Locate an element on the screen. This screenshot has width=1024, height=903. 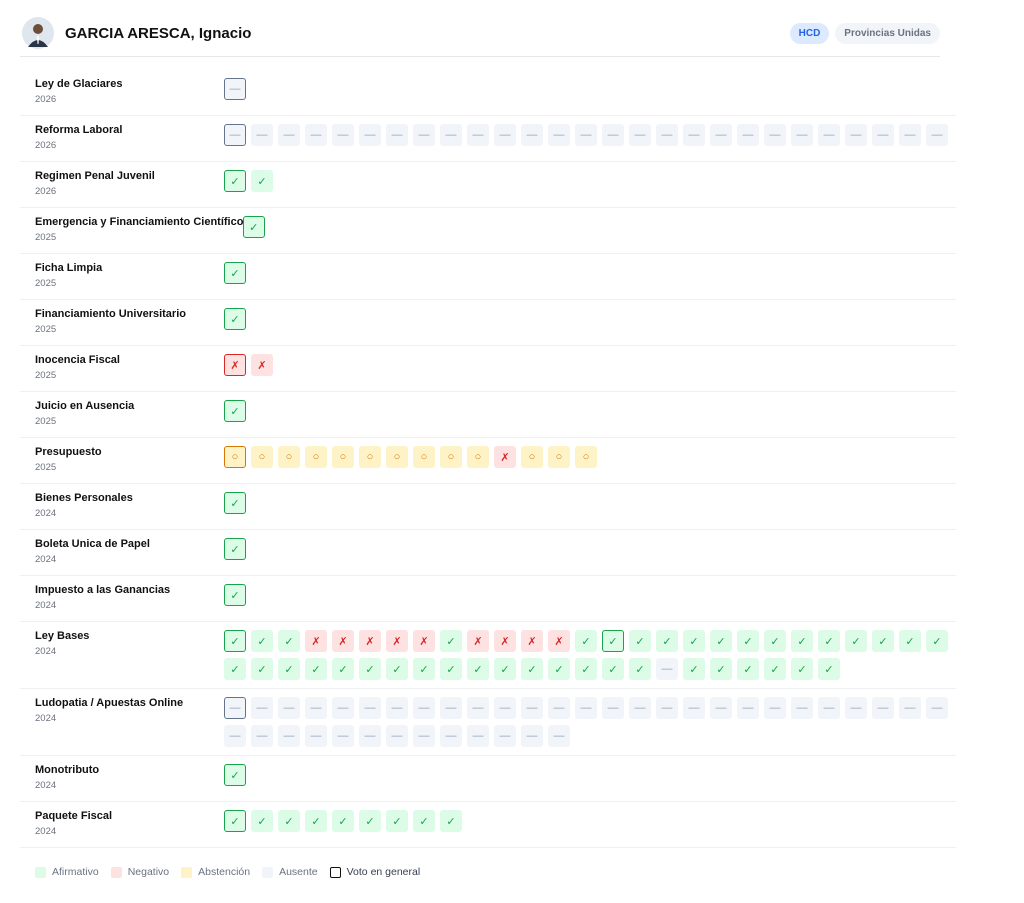
law-year: 2026 is located at coordinates (46, 191).